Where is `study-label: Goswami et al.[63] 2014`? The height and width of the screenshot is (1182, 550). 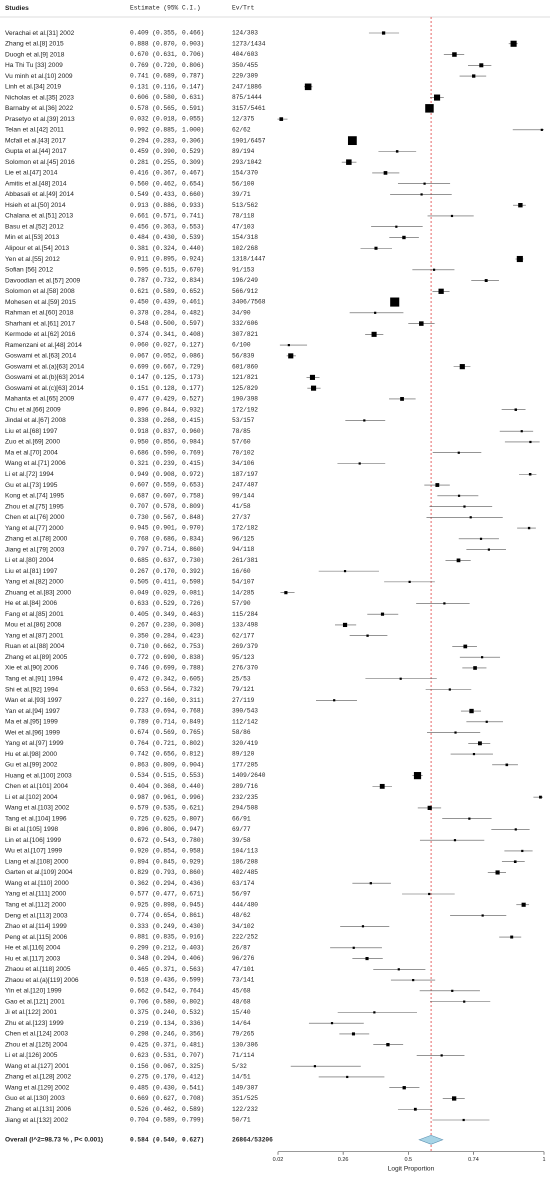
study-label: Goswami et al.[63] 2014 is located at coordinates (40, 356).